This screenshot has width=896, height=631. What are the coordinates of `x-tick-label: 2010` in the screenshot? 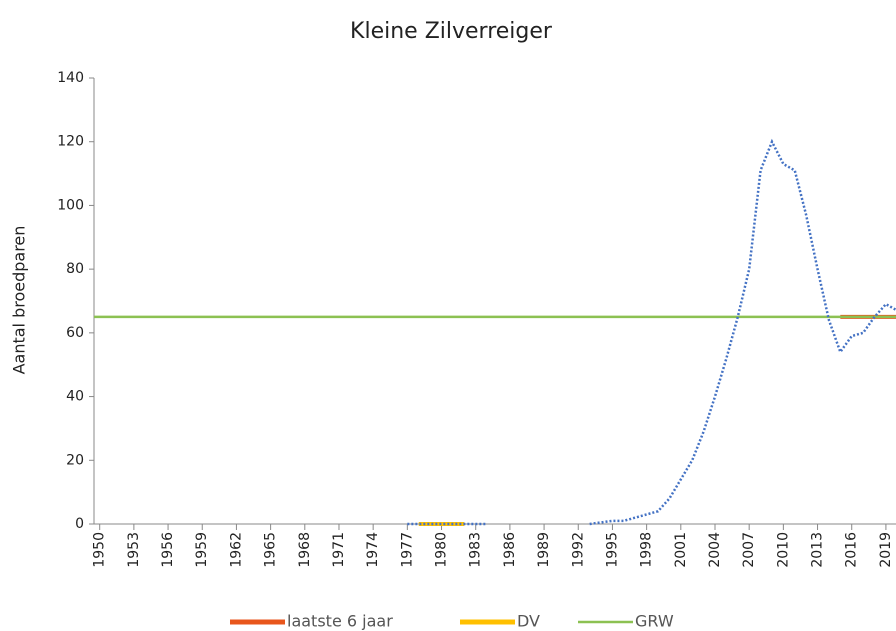 It's located at (783, 550).